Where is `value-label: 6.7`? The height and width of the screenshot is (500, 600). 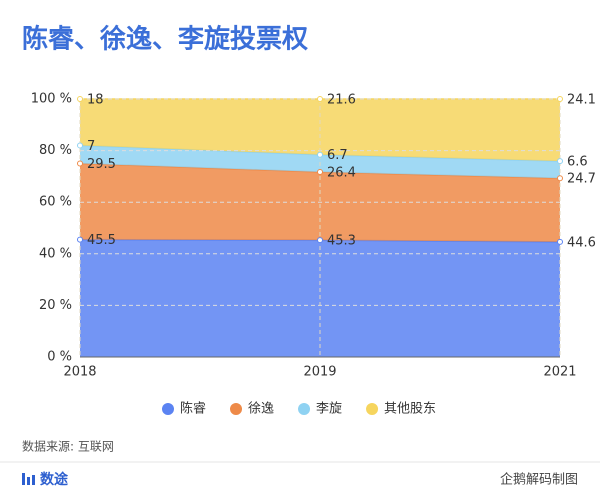
value-label: 6.7 is located at coordinates (337, 155).